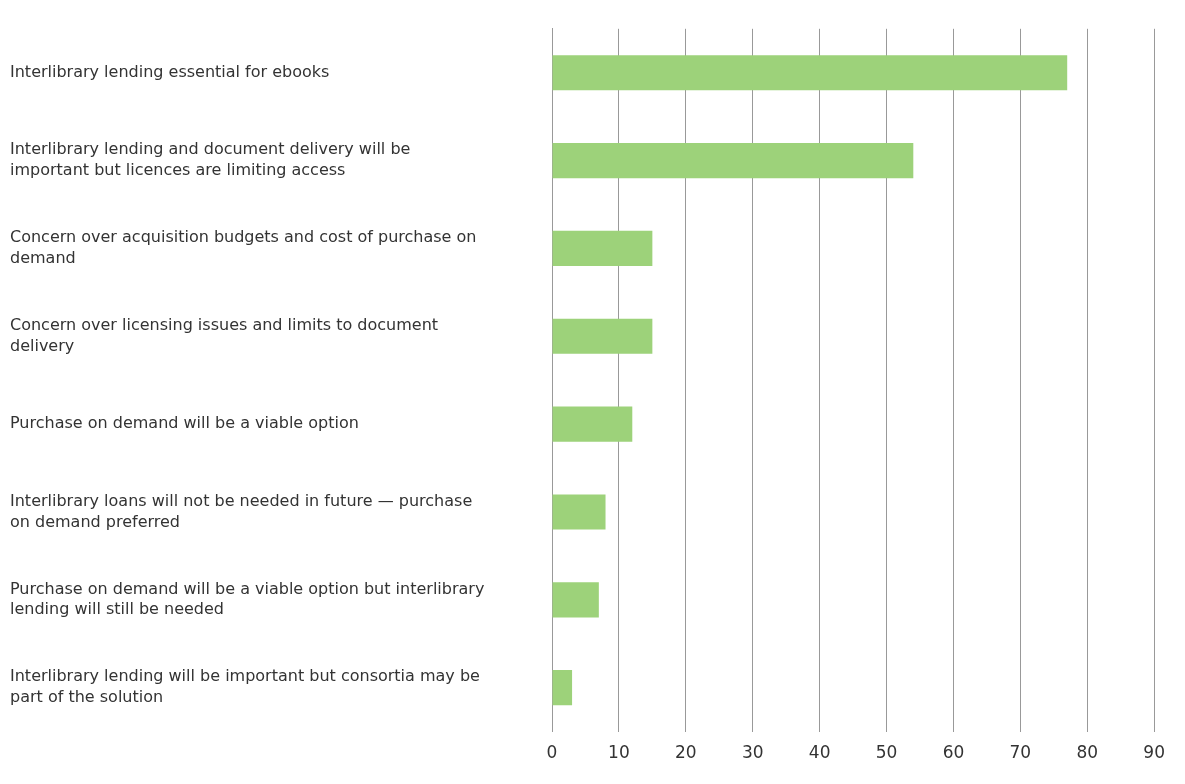  What do you see at coordinates (184, 423) in the screenshot?
I see `y-tick-label: Purchase on demand will be a viable option` at bounding box center [184, 423].